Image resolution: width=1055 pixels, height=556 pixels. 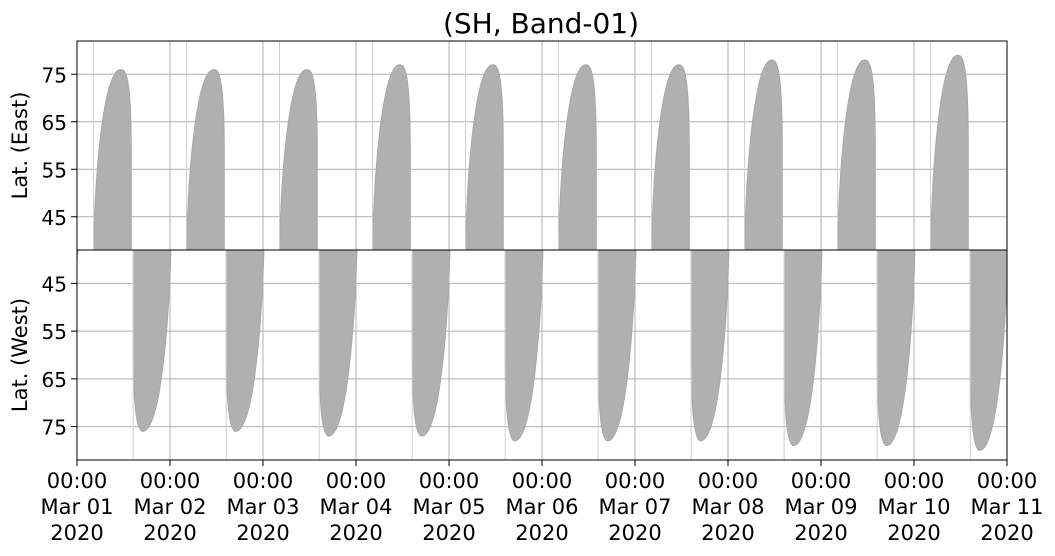 What do you see at coordinates (913, 507) in the screenshot?
I see `x-tick-label: Mar 10` at bounding box center [913, 507].